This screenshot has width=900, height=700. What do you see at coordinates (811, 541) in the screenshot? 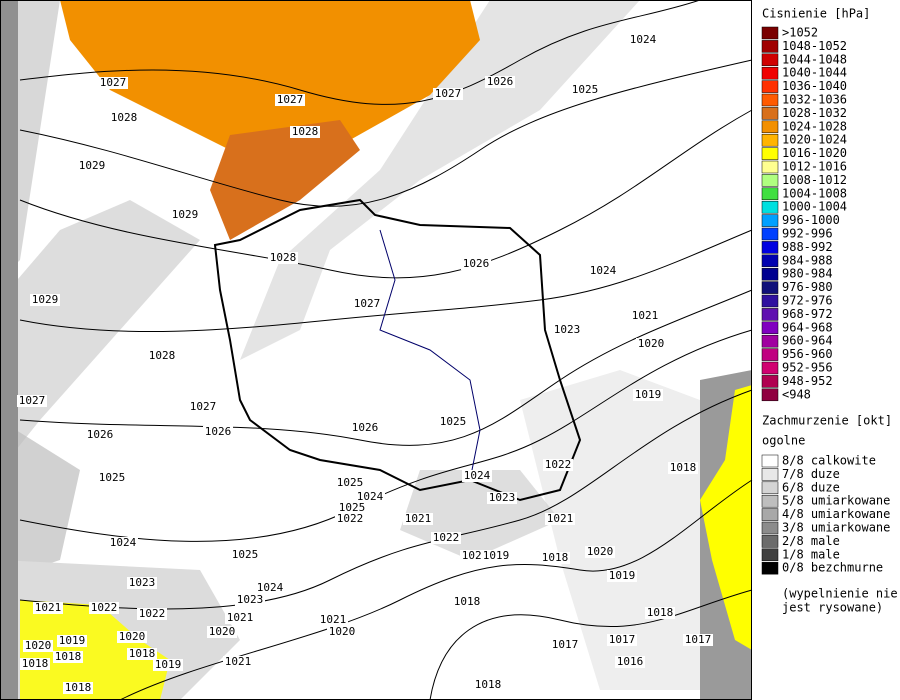
I see `legend-label: 2/8 male` at bounding box center [811, 541].